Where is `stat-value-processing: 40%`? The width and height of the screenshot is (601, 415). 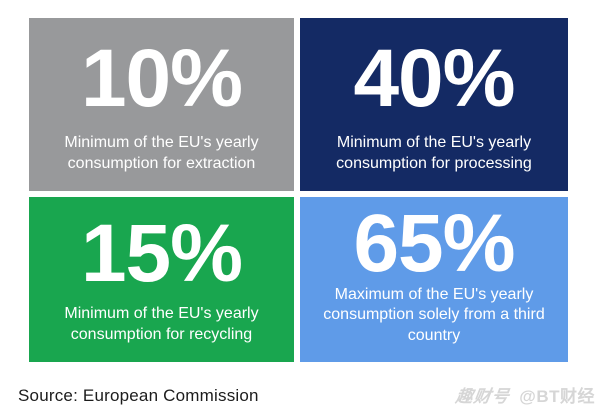
stat-value-processing: 40% is located at coordinates (434, 78).